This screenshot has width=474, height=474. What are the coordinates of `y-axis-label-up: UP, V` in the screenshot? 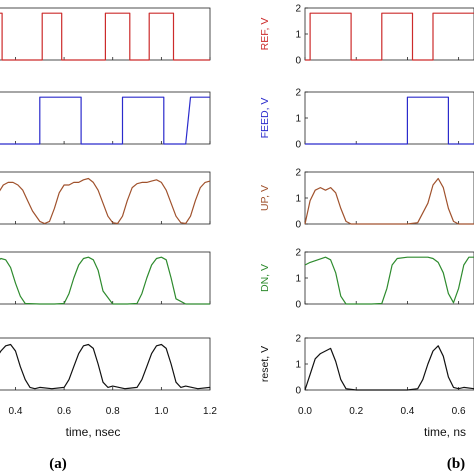 It's located at (265, 198).